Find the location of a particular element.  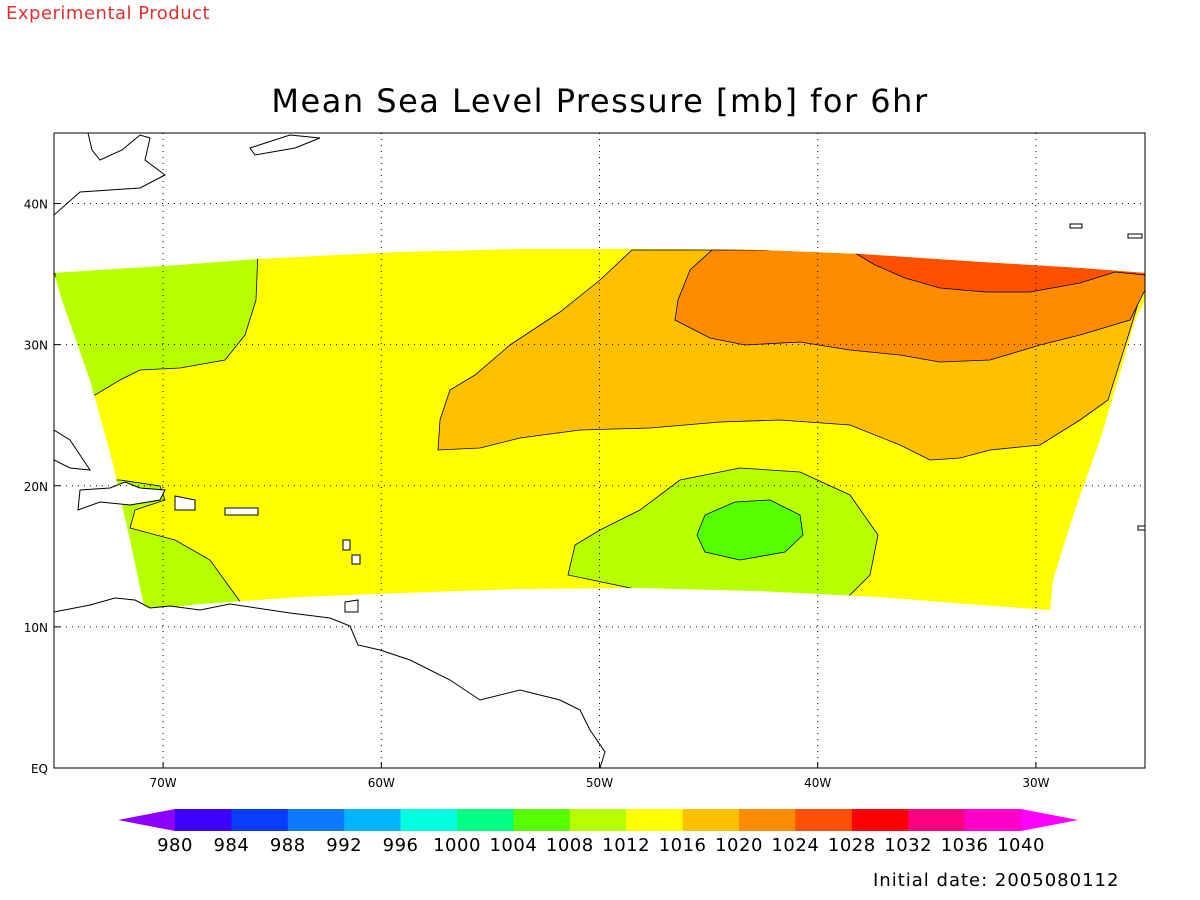

longitude-label: 60W is located at coordinates (381, 783).